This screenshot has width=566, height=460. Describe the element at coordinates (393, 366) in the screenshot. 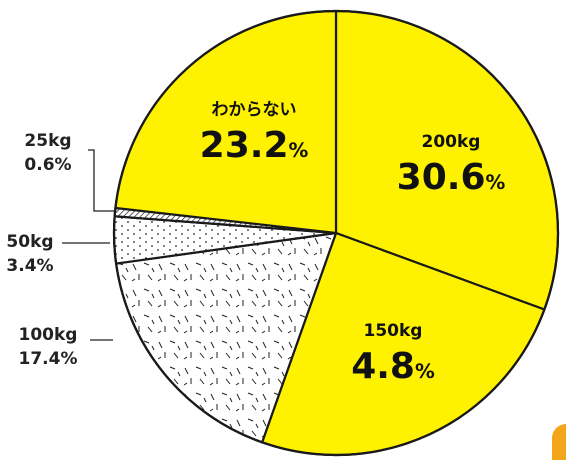

I see `slice-percent-label: 4.8%` at that location.